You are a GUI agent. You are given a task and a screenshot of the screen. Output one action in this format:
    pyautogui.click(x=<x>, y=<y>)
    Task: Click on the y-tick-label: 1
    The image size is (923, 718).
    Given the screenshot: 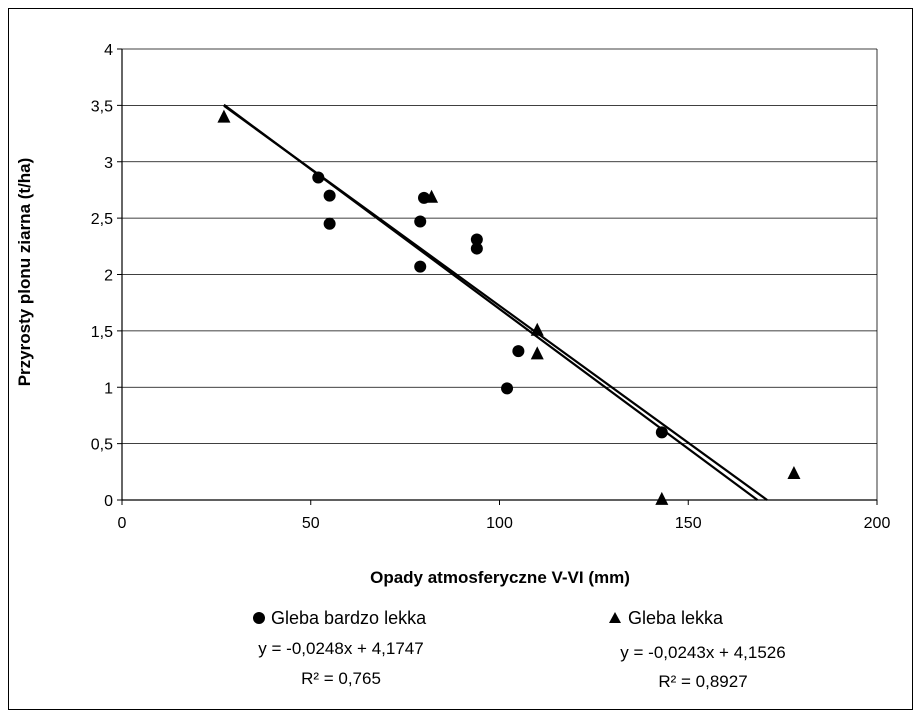 What is the action you would take?
    pyautogui.click(x=108, y=388)
    